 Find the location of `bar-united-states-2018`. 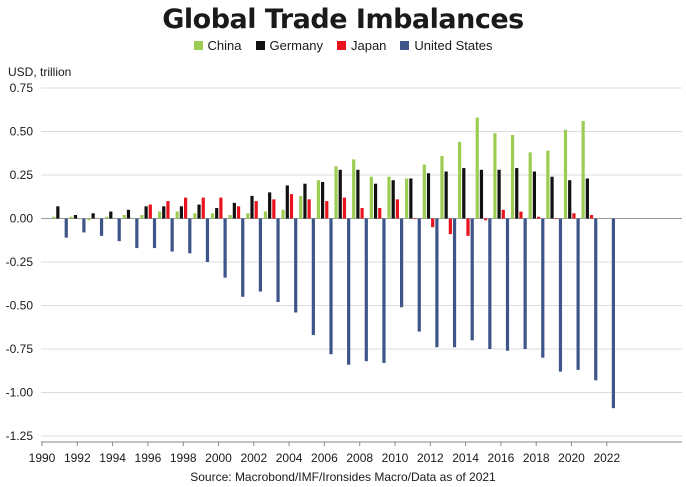

bar-united-states-2018 is located at coordinates (543, 288).